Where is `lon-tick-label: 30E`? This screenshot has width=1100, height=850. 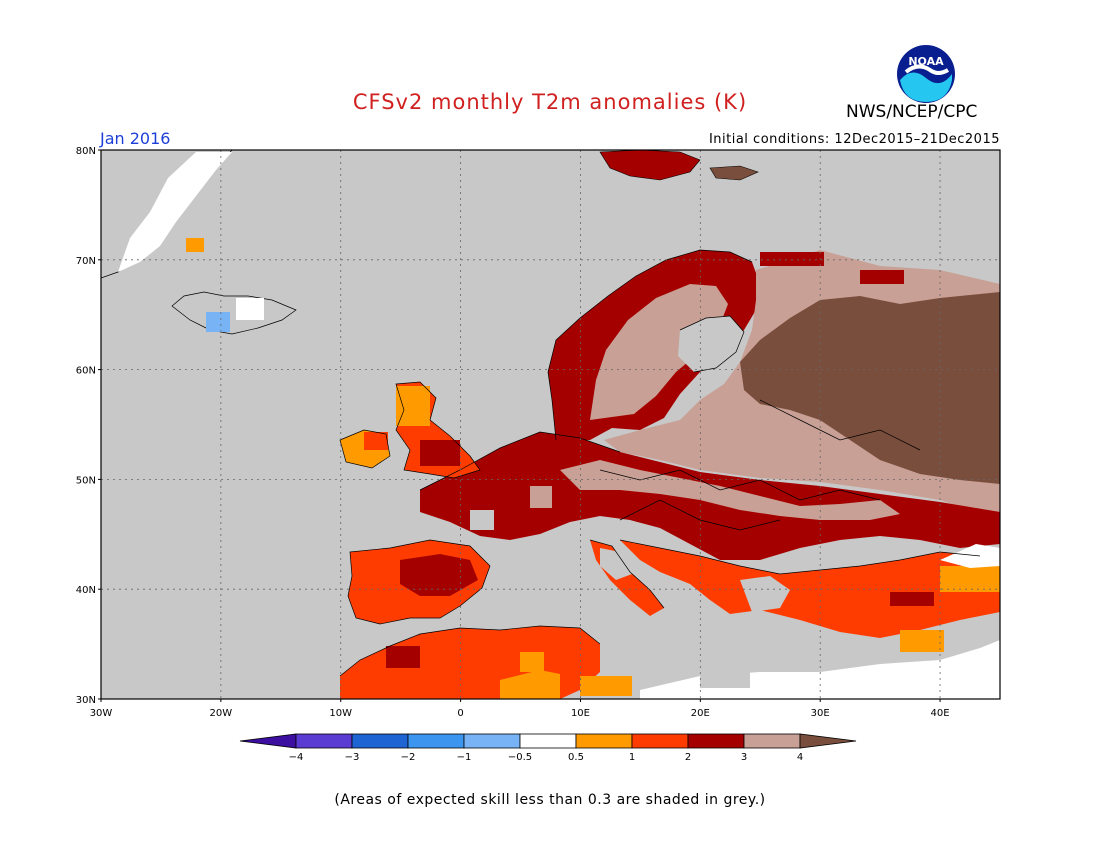
lon-tick-label: 30E is located at coordinates (820, 713).